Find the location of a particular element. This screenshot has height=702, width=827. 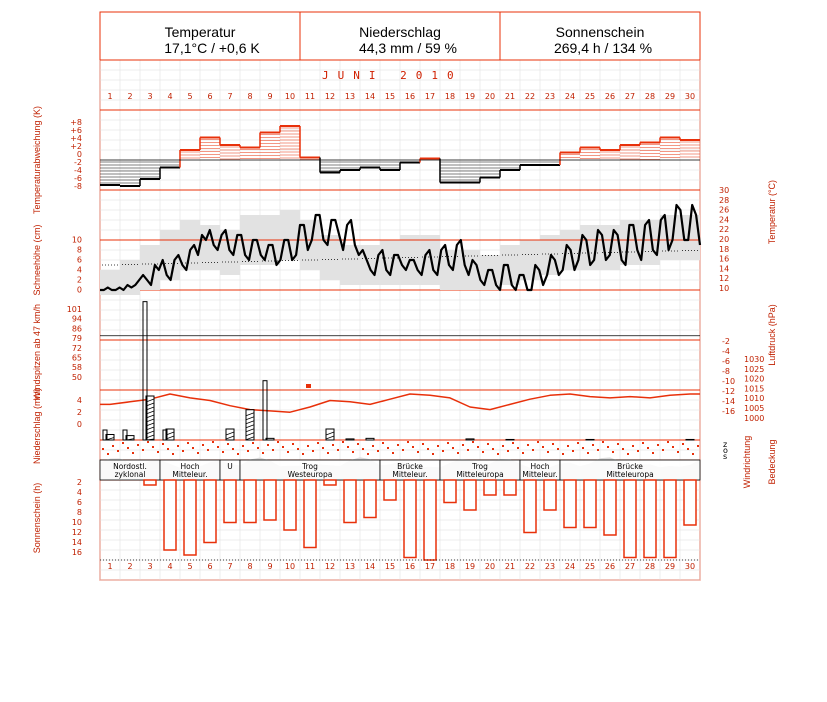

day-label-top: 6 is located at coordinates (209, 96).